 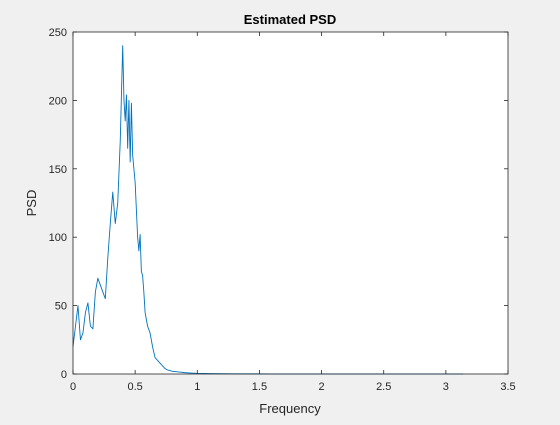 What do you see at coordinates (290, 408) in the screenshot?
I see `x-axis-label: Frequency` at bounding box center [290, 408].